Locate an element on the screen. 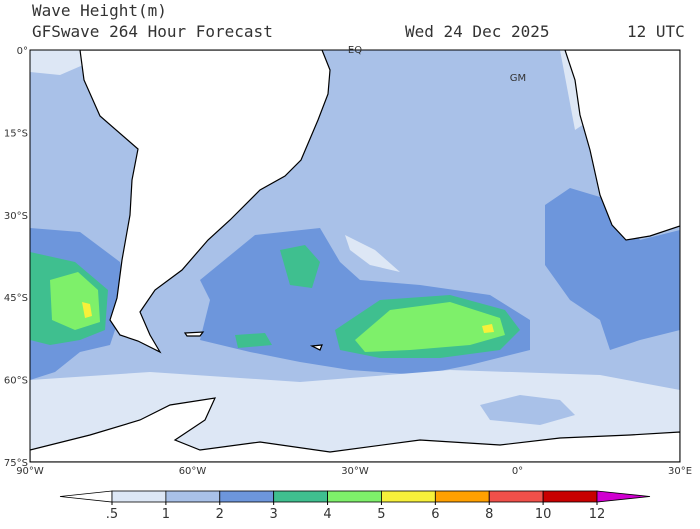 Image resolution: width=700 pixels, height=529 pixels. lon-label: 0° is located at coordinates (517, 471).